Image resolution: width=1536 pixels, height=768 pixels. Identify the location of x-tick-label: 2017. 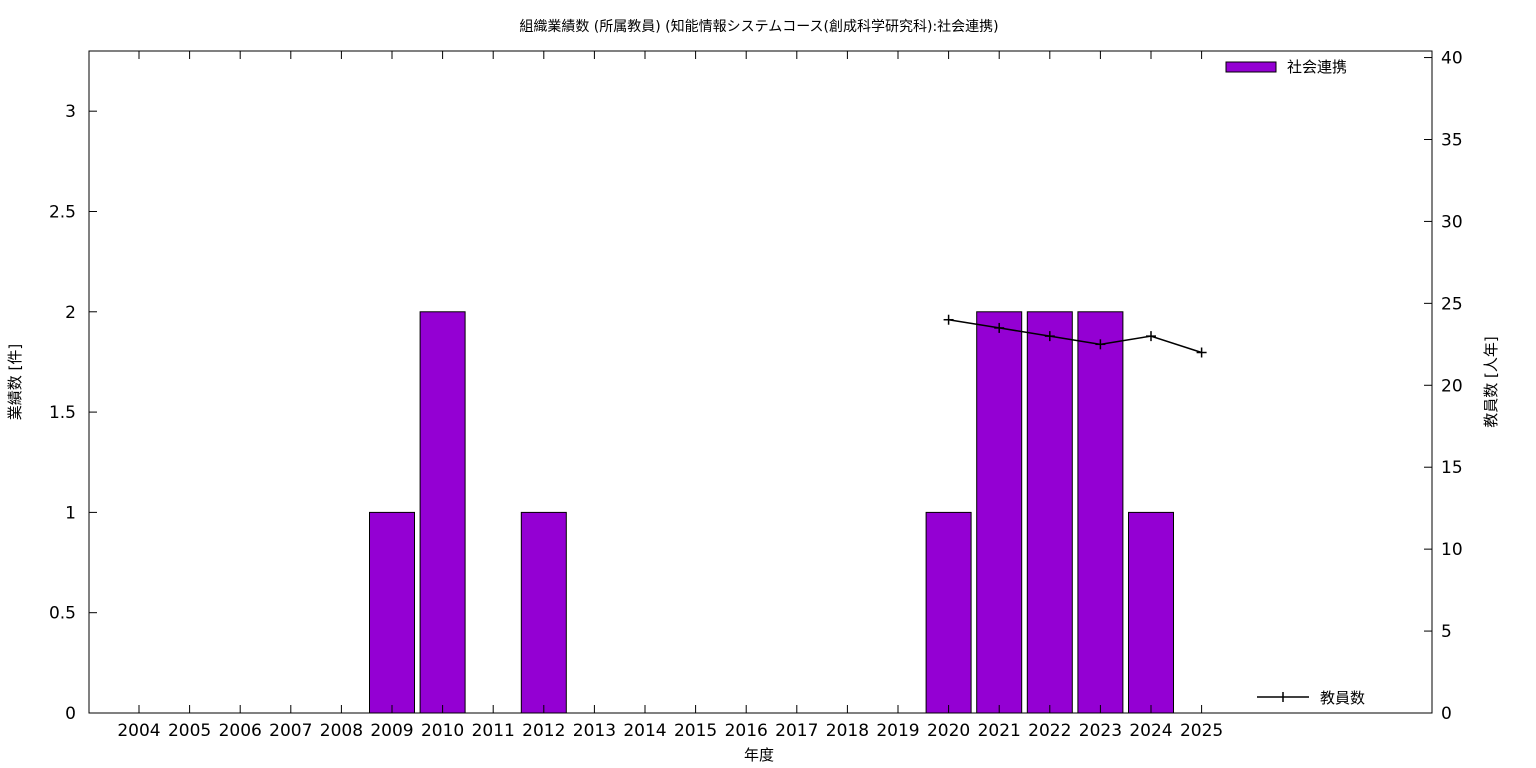
(796, 731).